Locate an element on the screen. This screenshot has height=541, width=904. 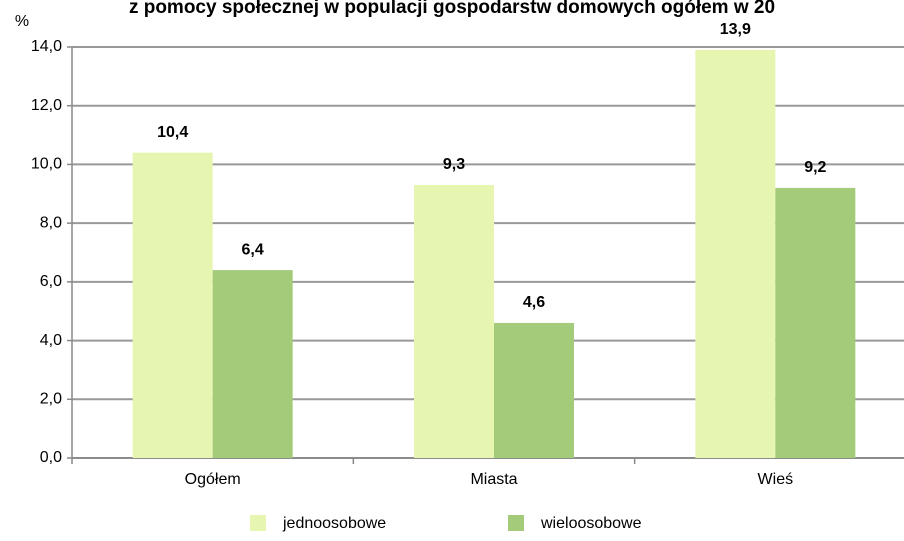
value-label: 9,3 is located at coordinates (454, 164).